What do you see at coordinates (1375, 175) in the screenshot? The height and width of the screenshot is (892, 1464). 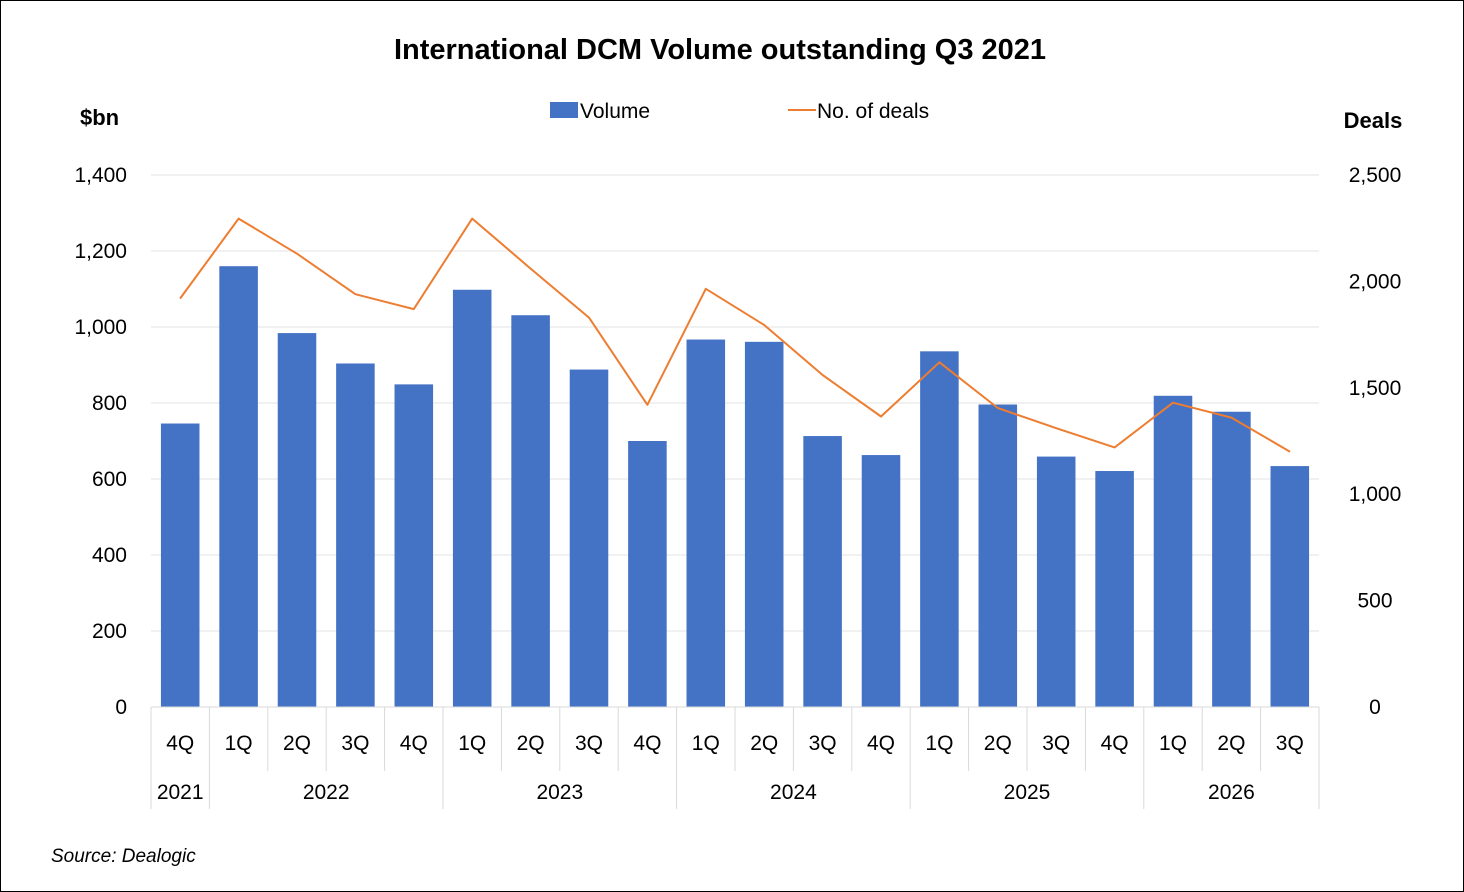 I see `right-tick-label: 2,500` at bounding box center [1375, 175].